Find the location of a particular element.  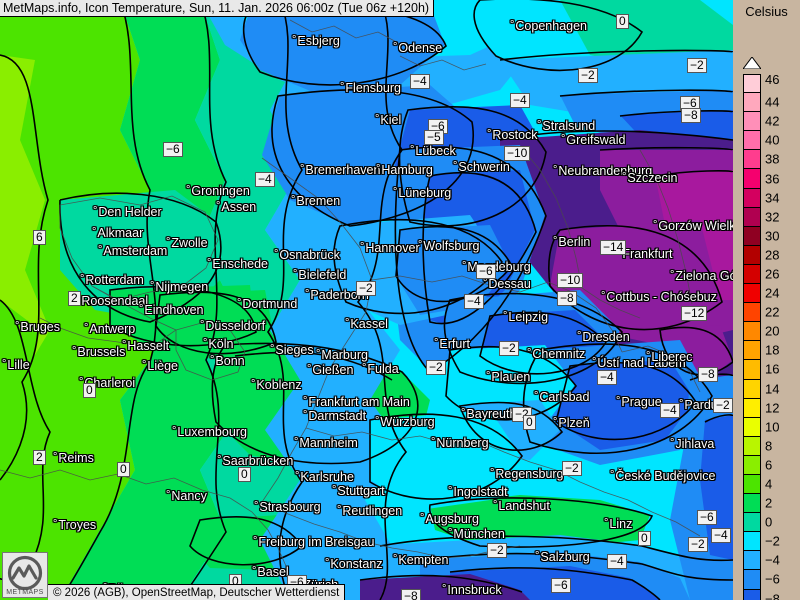

legend-swatch-label: 34 is located at coordinates (772, 198).